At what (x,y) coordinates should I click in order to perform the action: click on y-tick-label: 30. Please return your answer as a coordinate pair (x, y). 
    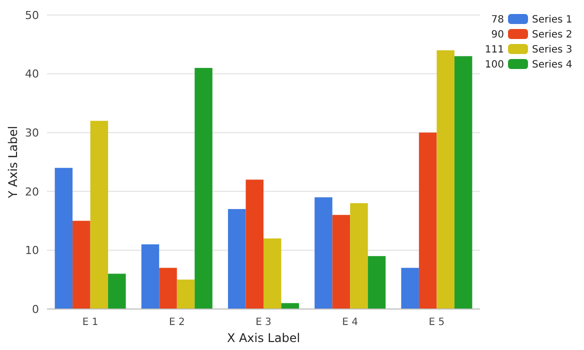
    Looking at the image, I should click on (32, 133).